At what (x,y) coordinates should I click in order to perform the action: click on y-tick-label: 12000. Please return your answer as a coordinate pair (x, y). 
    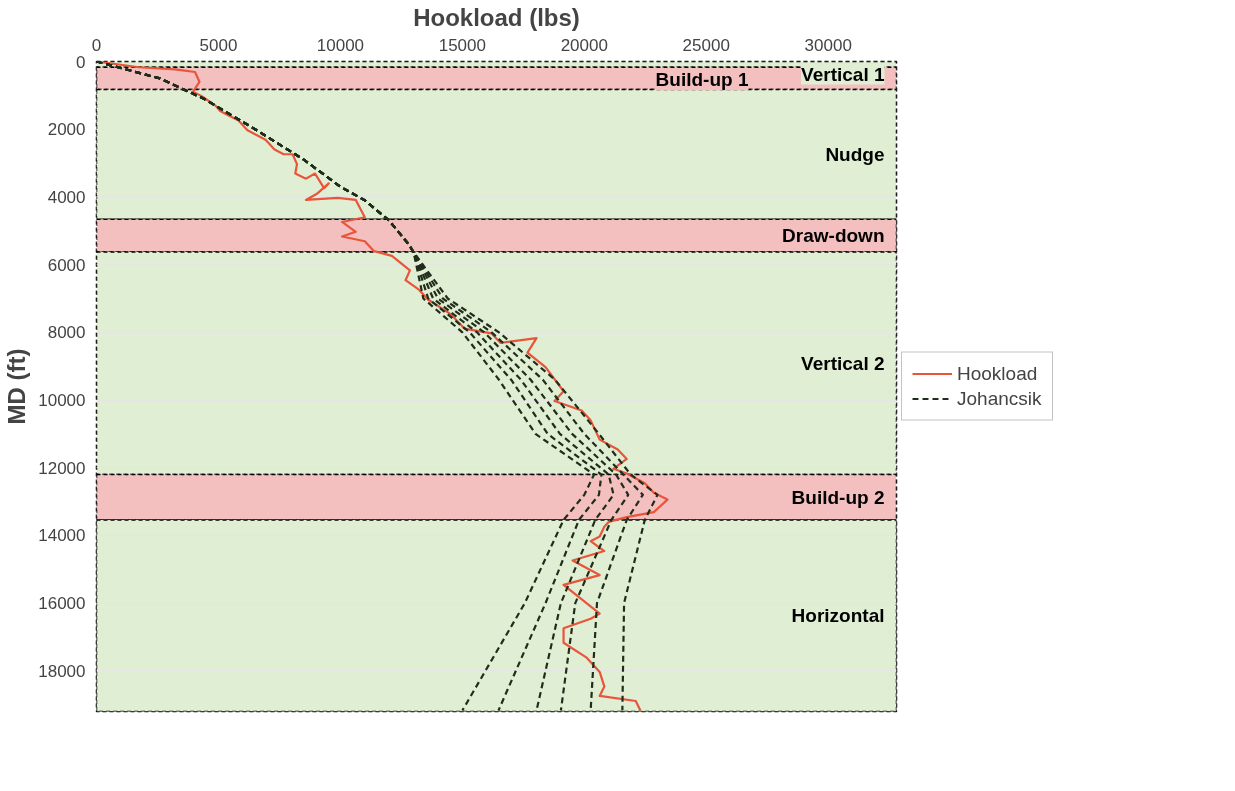
    Looking at the image, I should click on (62, 468).